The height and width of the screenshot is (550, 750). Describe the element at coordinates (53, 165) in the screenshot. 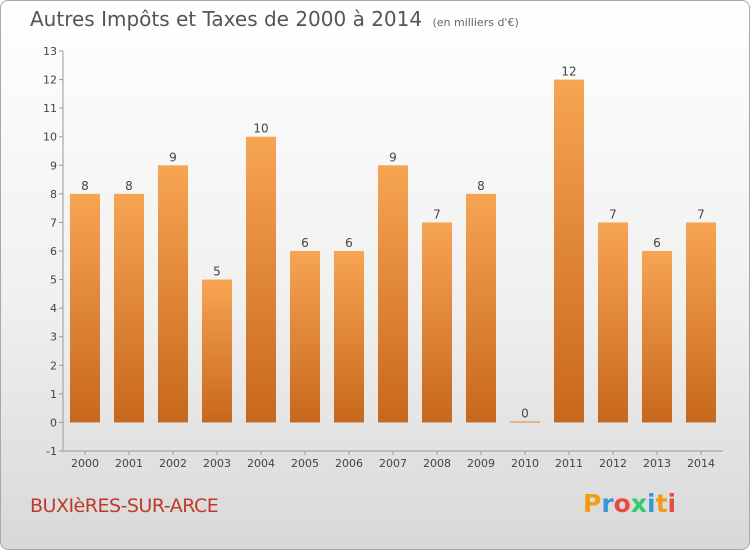

I see `y-tick-label: 9` at that location.